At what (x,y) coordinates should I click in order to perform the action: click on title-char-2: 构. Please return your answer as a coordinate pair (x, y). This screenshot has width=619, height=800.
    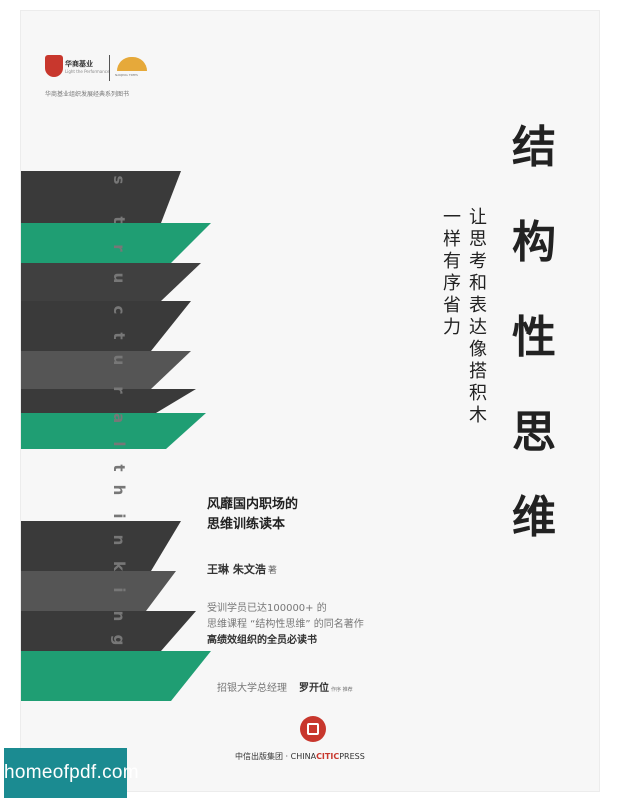
    Looking at the image, I should click on (534, 242).